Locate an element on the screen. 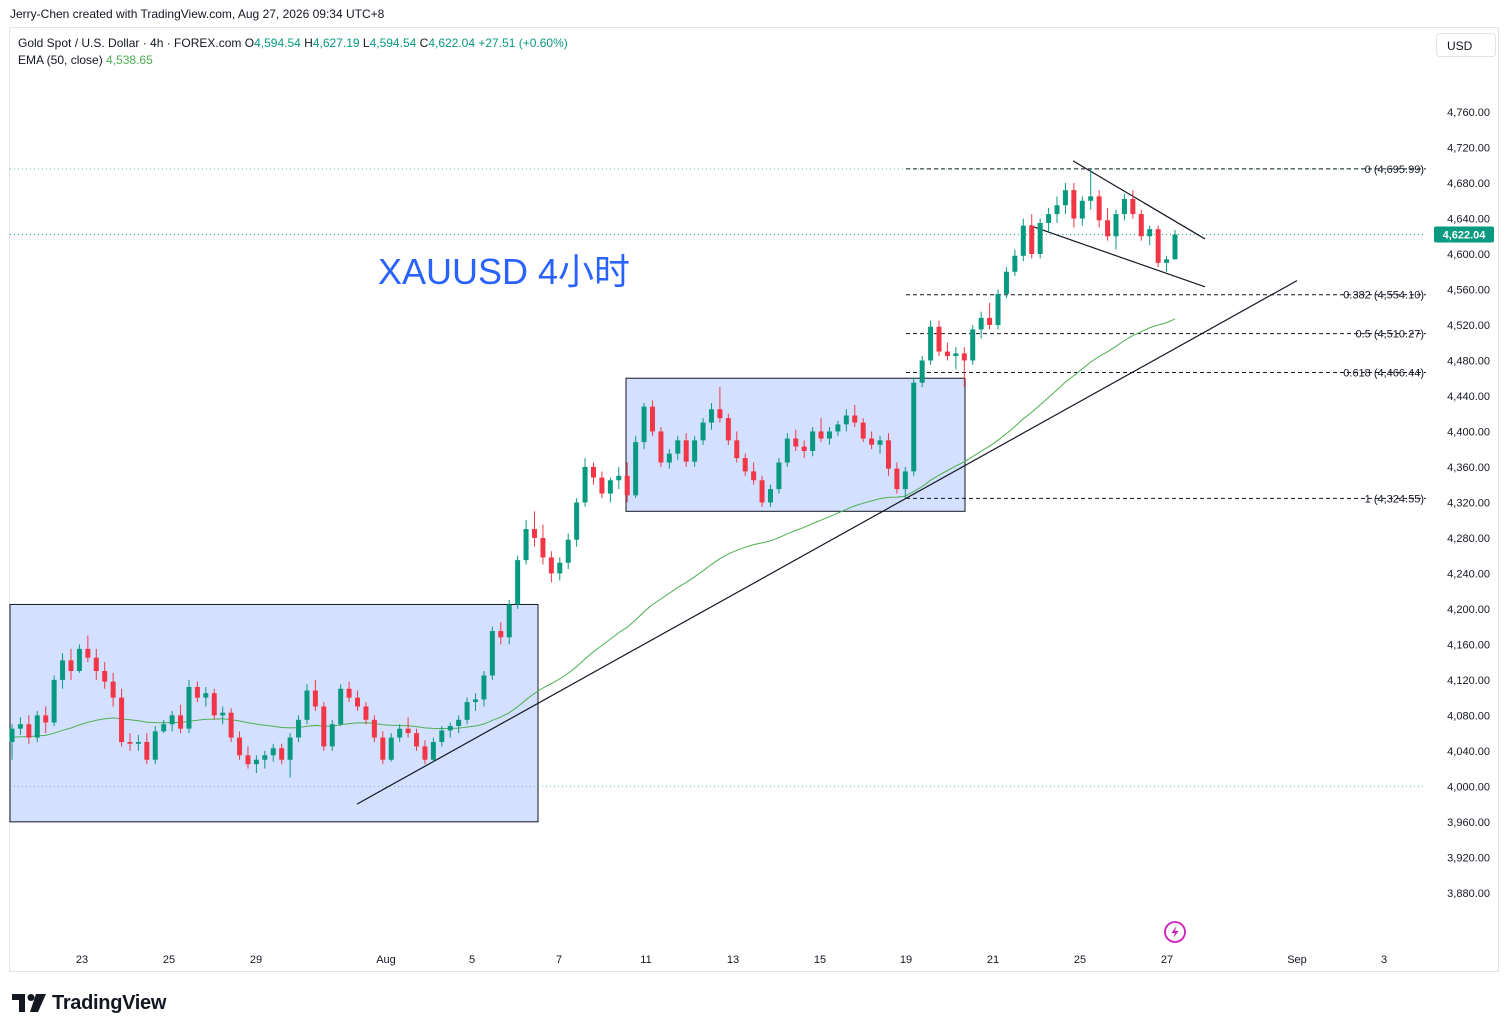 This screenshot has height=1033, width=1509. consolidation-box is located at coordinates (274, 713).